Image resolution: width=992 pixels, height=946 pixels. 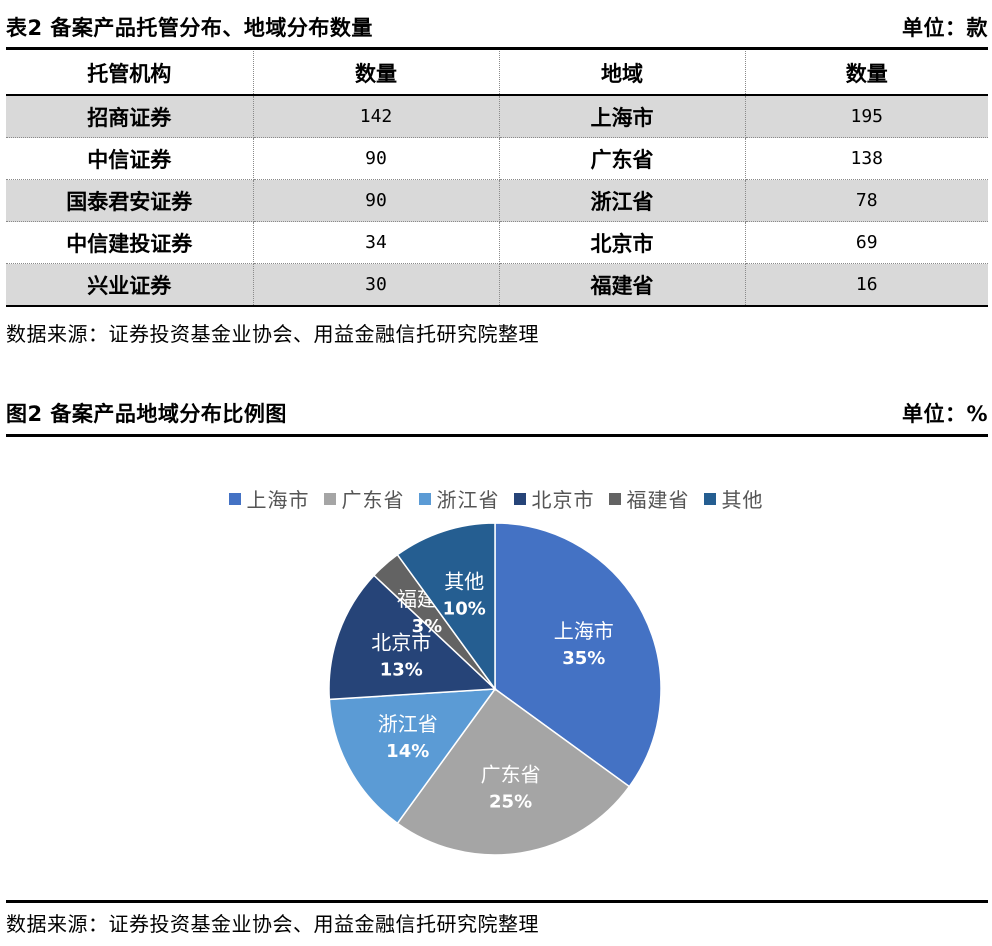 I want to click on legend-label: 浙江省, so click(x=468, y=500).